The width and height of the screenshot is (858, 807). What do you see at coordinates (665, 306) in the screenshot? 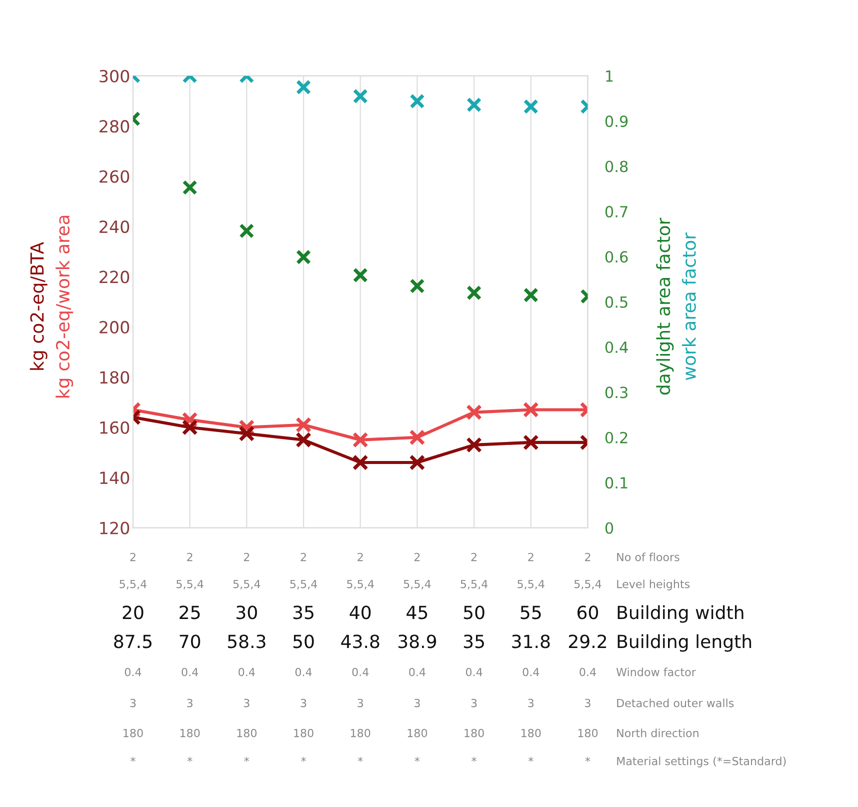
I see `text: daylight area factor` at bounding box center [665, 306].